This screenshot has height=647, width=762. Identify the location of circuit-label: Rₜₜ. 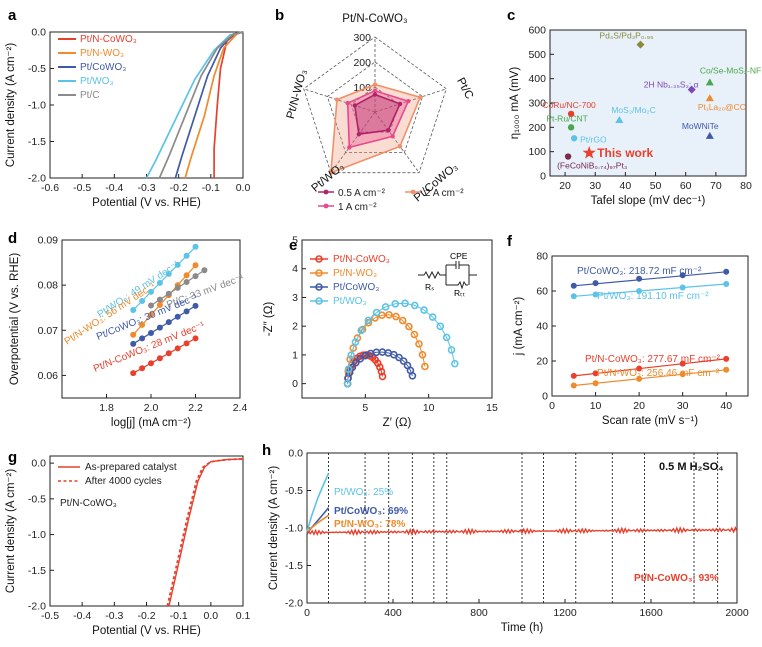
(460, 293).